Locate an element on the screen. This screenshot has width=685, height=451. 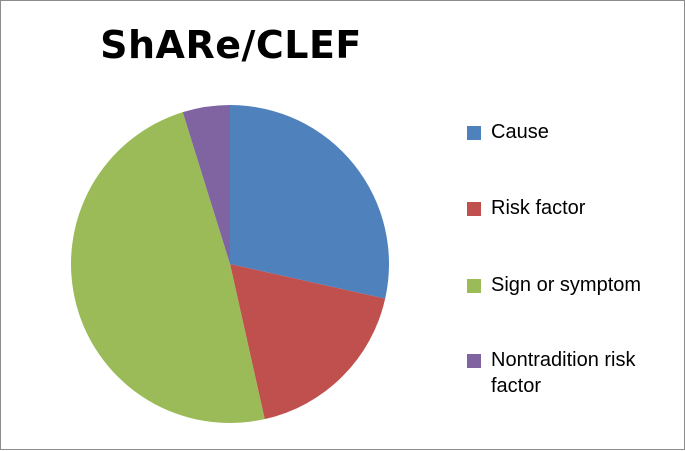
legend-label-sign-or-symptom: Sign or symptom is located at coordinates (566, 285).